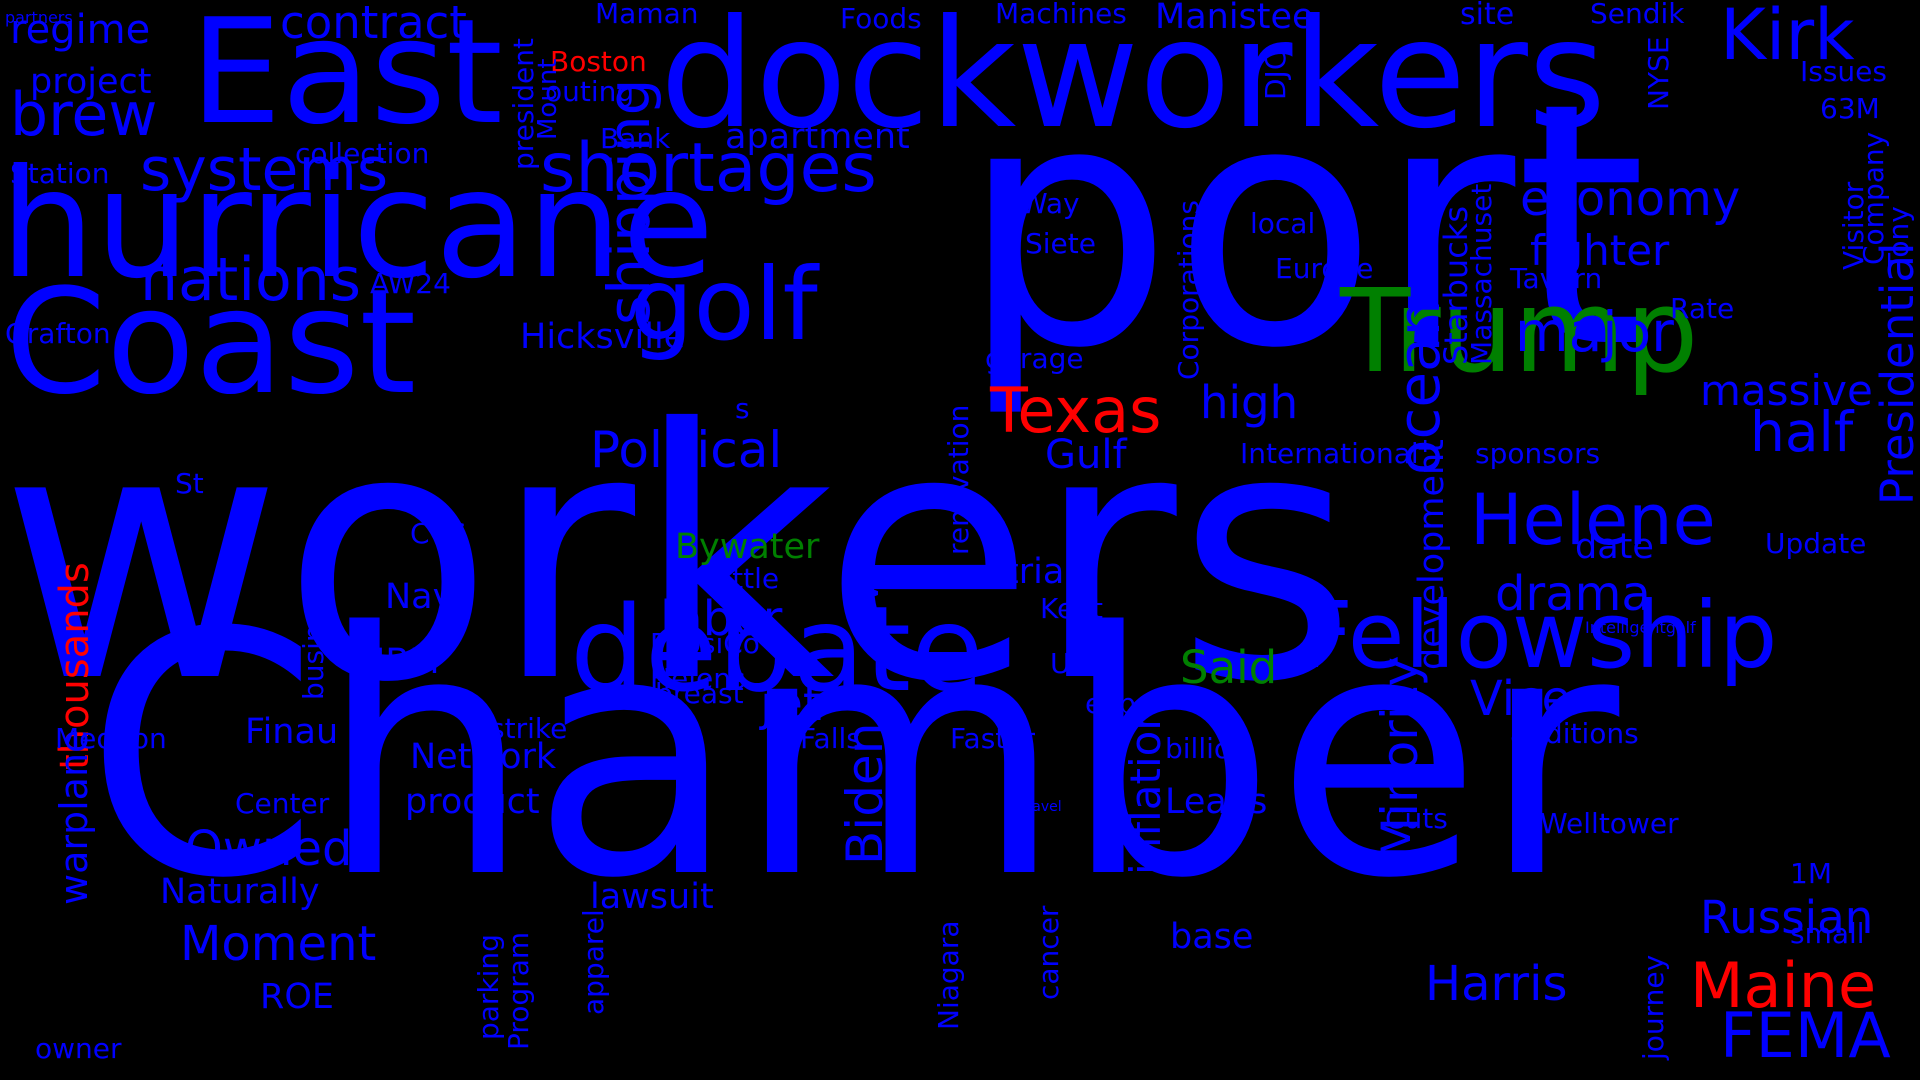 The height and width of the screenshot is (1080, 1920). What do you see at coordinates (1487, 16) in the screenshot?
I see `word-site: site` at bounding box center [1487, 16].